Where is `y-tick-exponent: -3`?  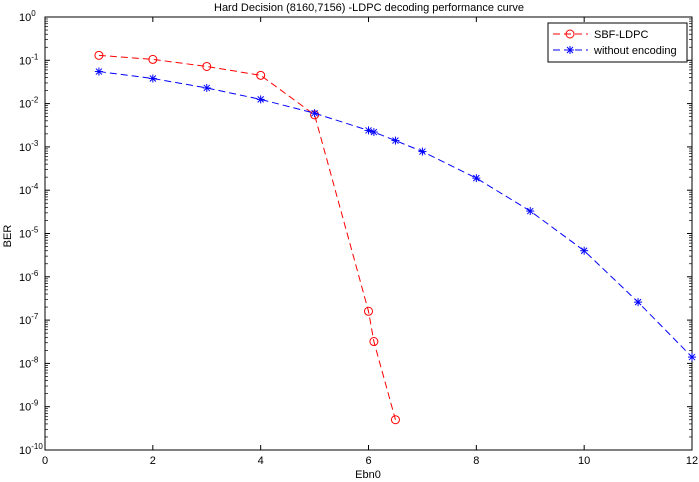
y-tick-exponent: -3 is located at coordinates (35, 143).